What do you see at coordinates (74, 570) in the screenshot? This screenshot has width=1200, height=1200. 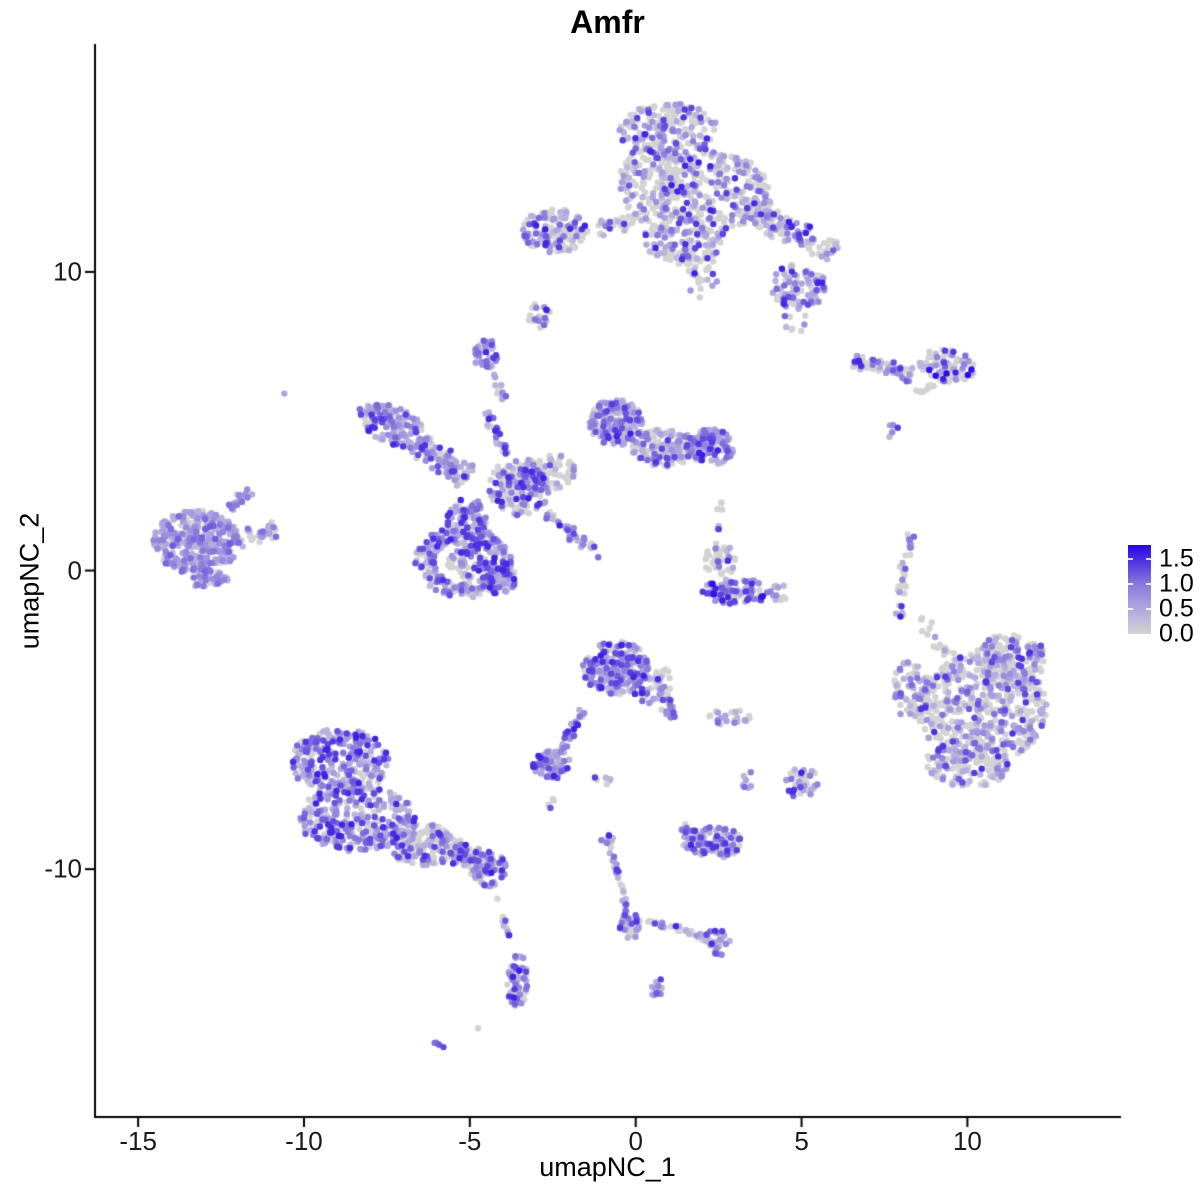 I see `y-tick-label: 0` at bounding box center [74, 570].